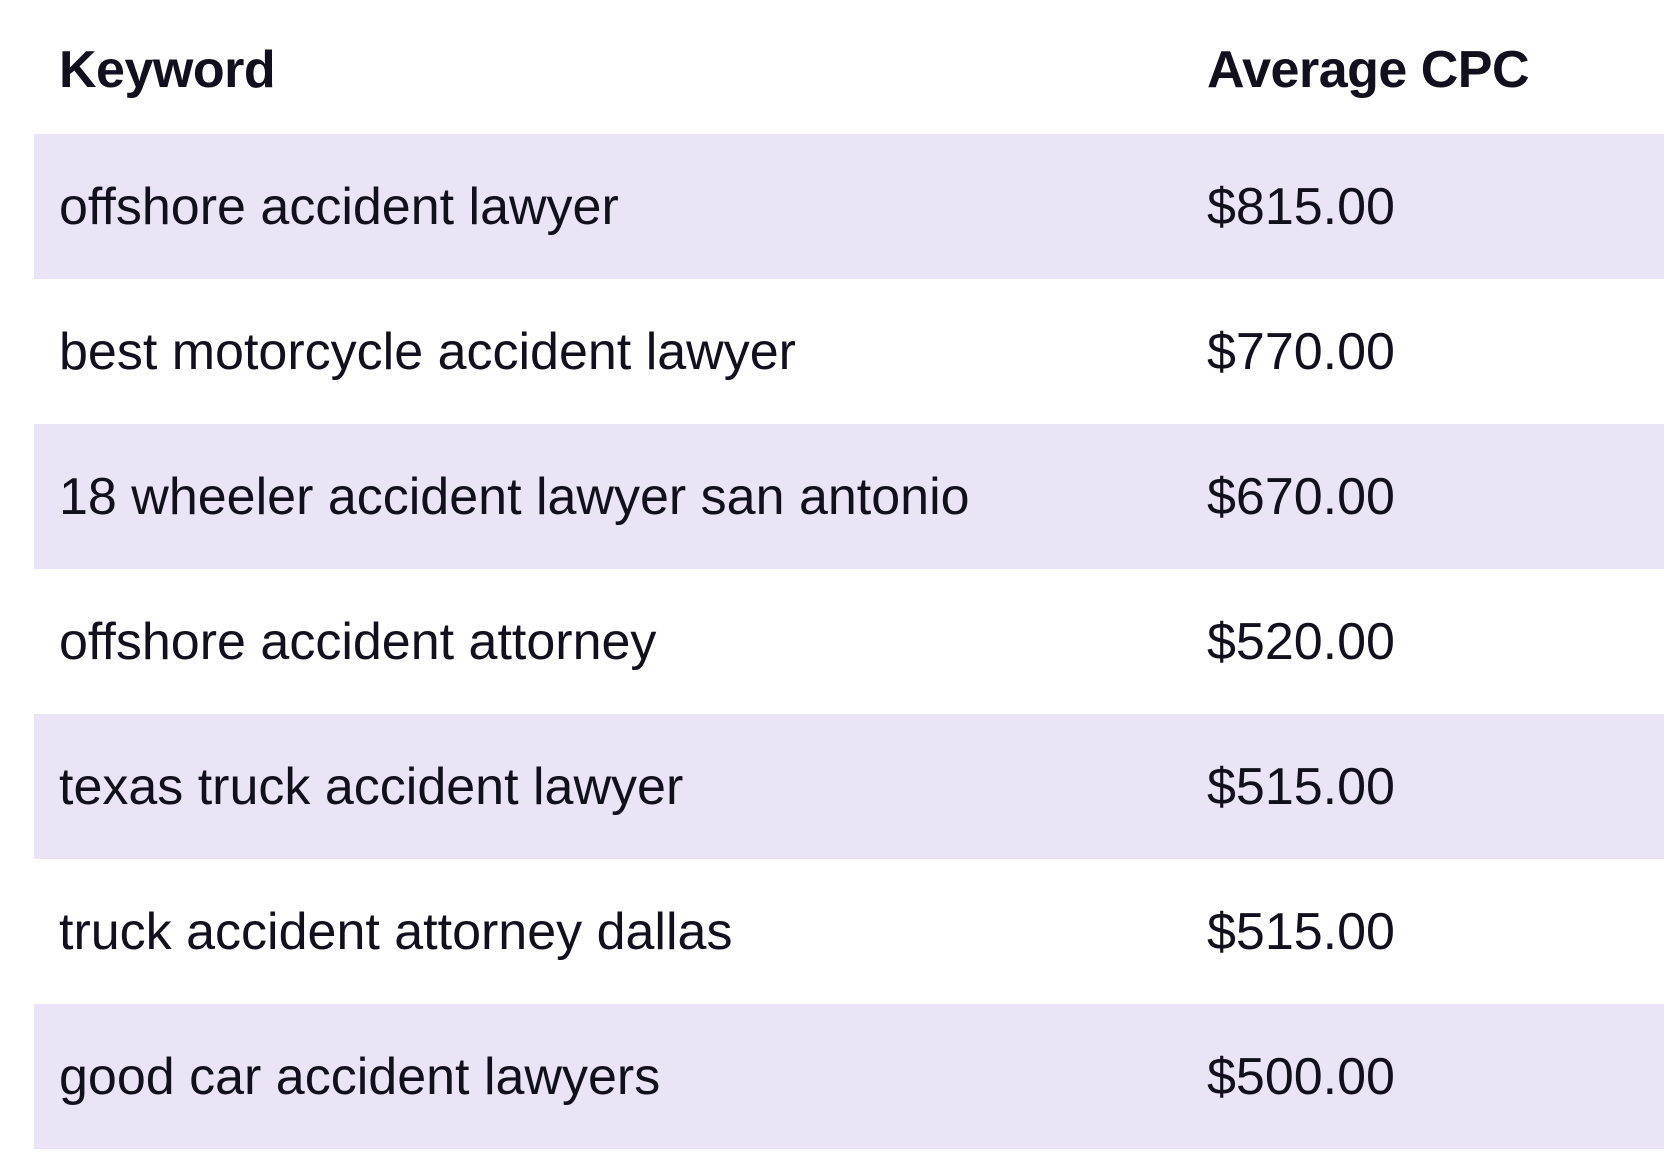 The width and height of the screenshot is (1676, 1168). Describe the element at coordinates (1301, 1076) in the screenshot. I see `cpc-cell: $500.00` at that location.